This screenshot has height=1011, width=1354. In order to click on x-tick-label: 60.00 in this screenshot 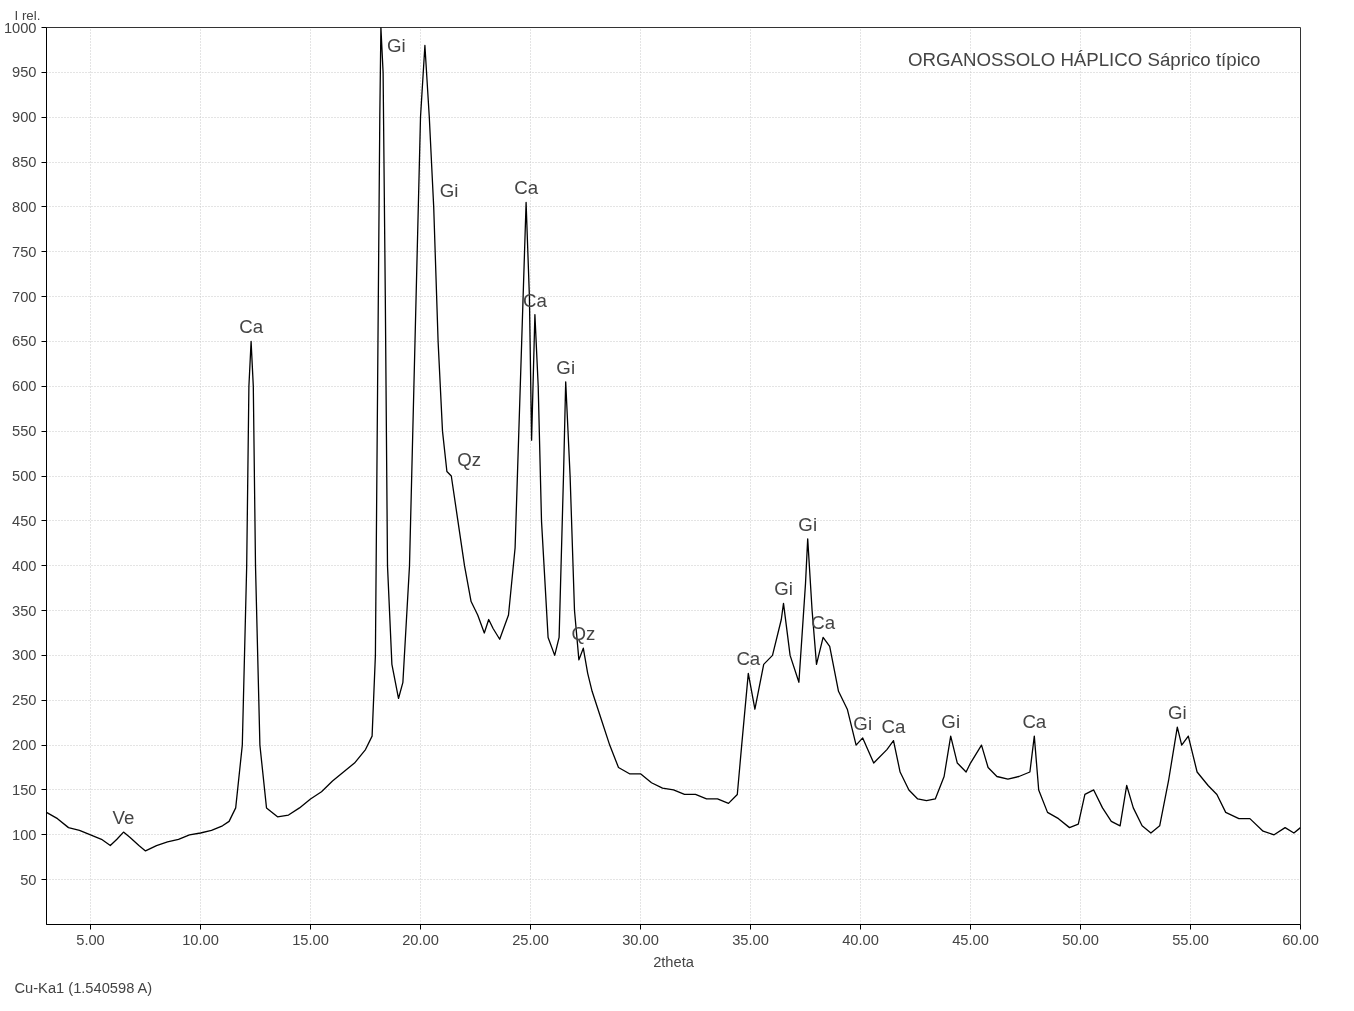, I will do `click(1300, 939)`.